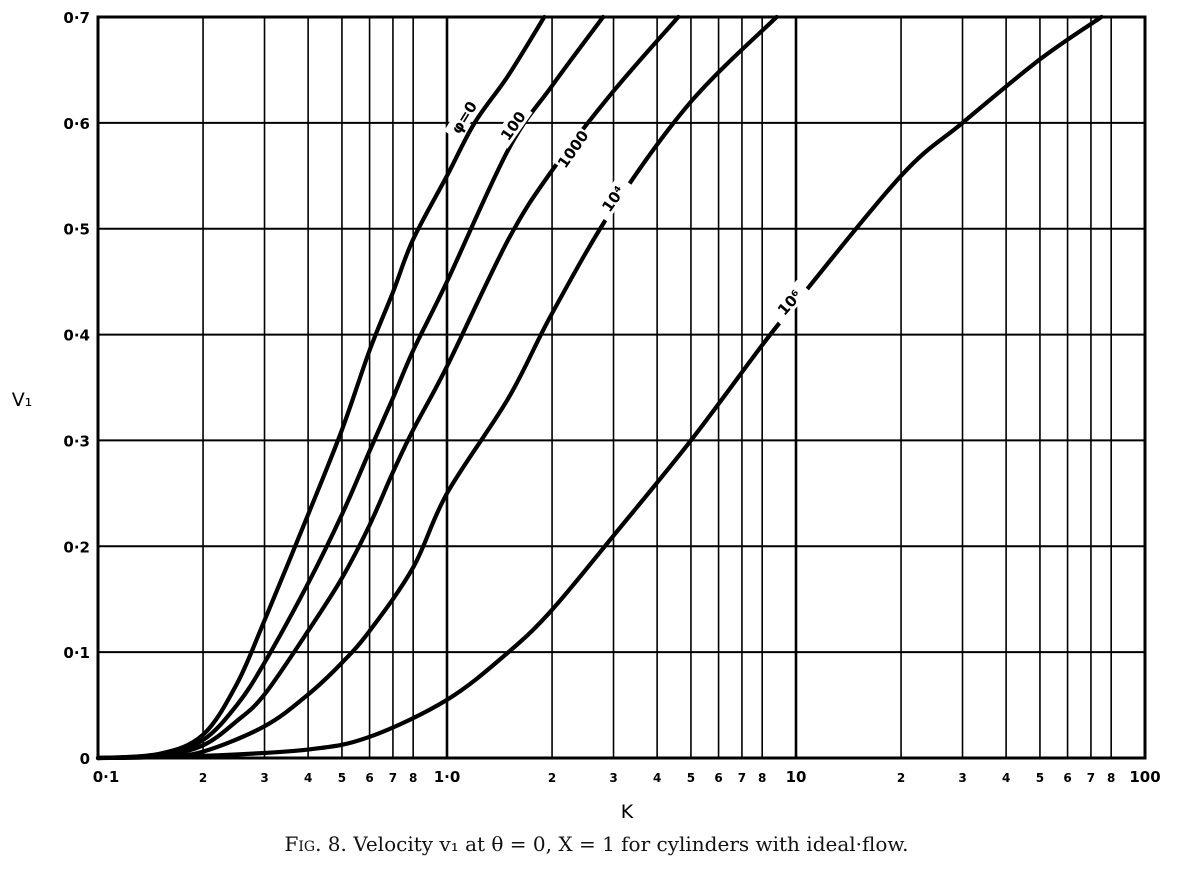 The height and width of the screenshot is (882, 1193). I want to click on y-tick-label: 0, so click(85, 759).